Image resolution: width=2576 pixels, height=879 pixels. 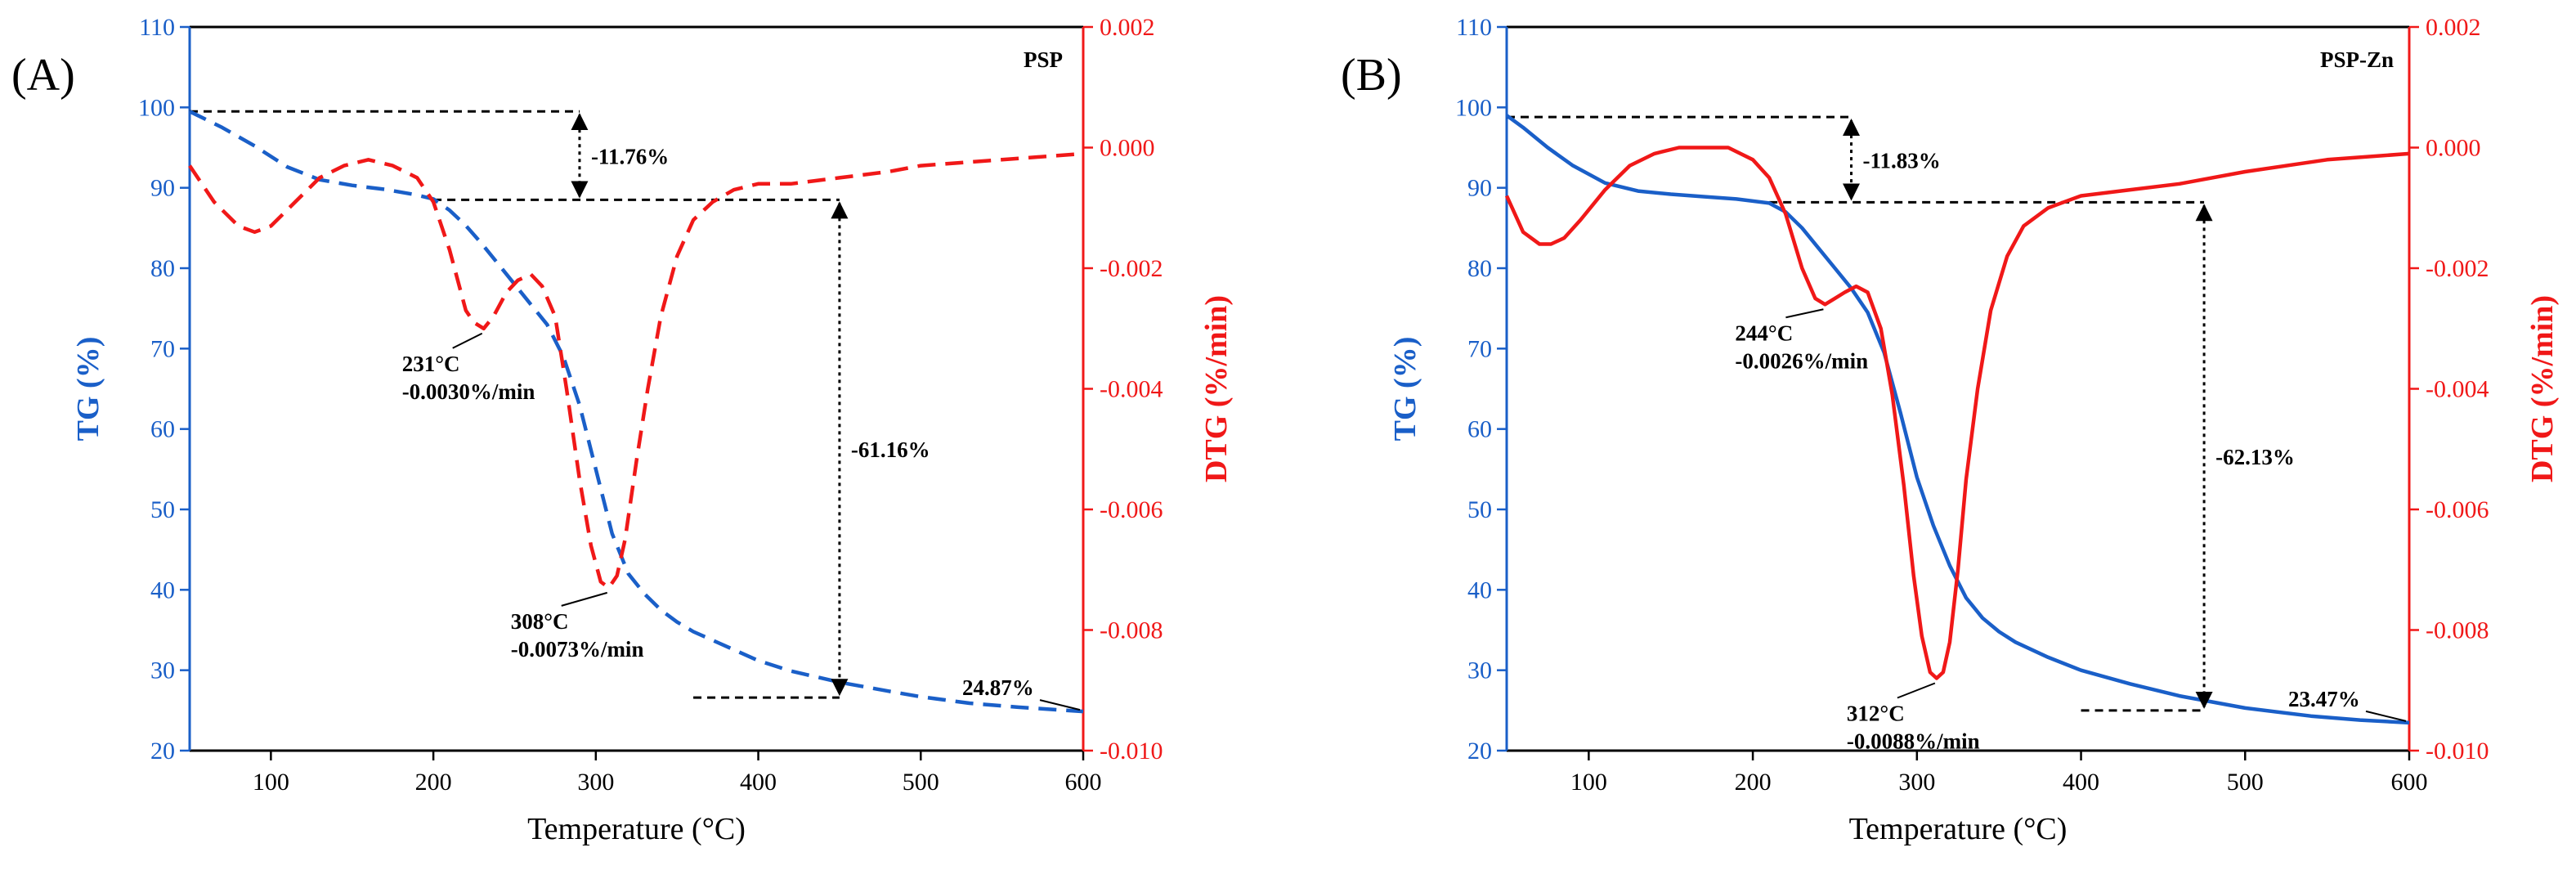 I want to click on mass-loss-label: -61.16%, so click(x=891, y=449).